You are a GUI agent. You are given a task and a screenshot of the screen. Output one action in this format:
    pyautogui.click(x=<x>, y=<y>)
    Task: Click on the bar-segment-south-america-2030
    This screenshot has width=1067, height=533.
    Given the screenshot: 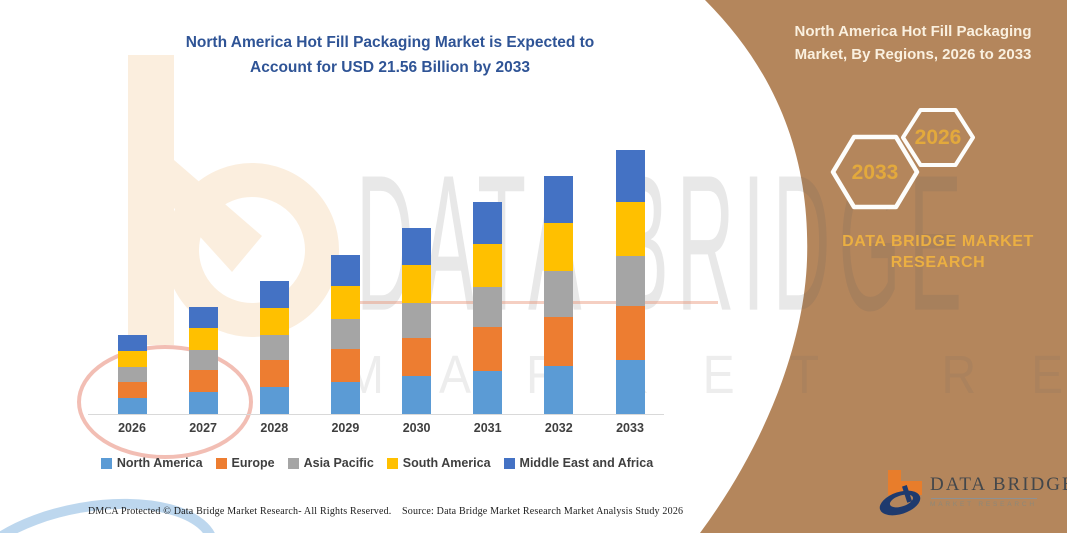 What is the action you would take?
    pyautogui.click(x=417, y=283)
    